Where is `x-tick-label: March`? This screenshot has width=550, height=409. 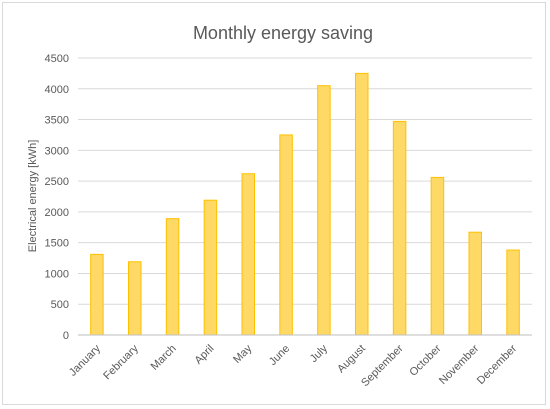
x-tick-label: March is located at coordinates (164, 358).